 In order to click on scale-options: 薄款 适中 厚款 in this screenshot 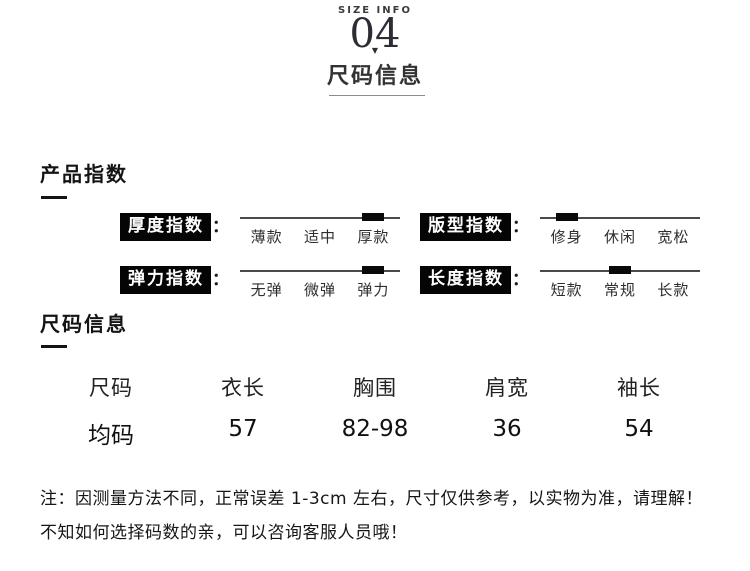, I will do `click(320, 236)`.